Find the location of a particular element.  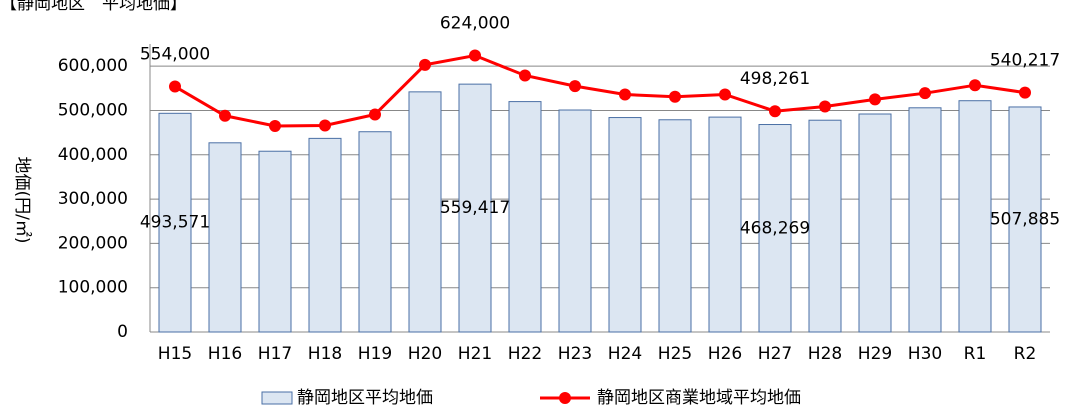

chart-title: 【静岡地区 平均地価】 is located at coordinates (93, 7).